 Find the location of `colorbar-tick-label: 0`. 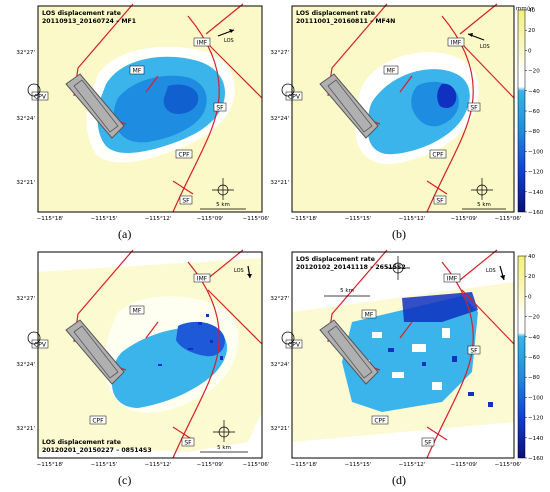

colorbar-tick-label: 0 is located at coordinates (530, 51).